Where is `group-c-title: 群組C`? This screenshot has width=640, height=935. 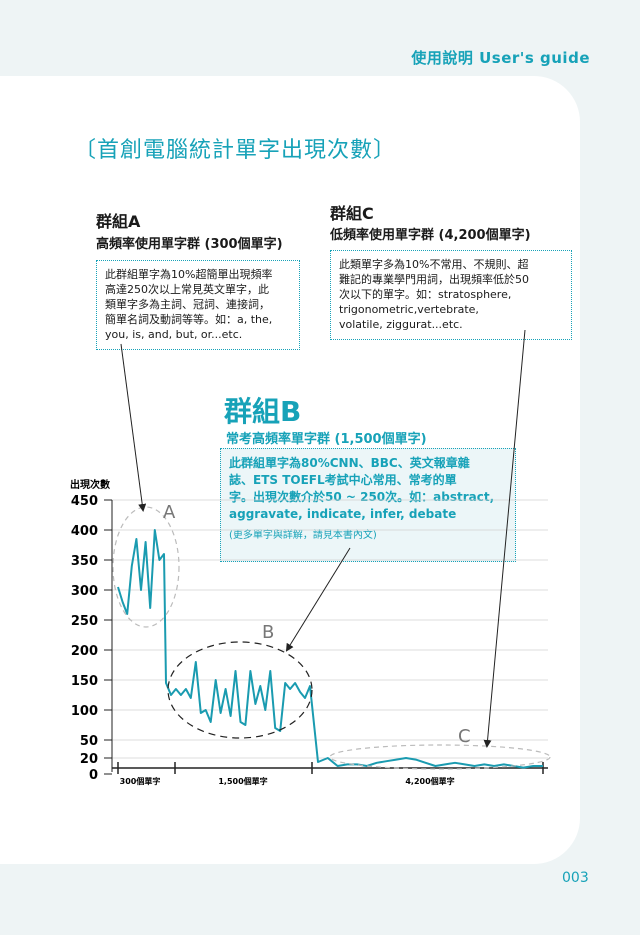
group-c-title: 群組C is located at coordinates (352, 213).